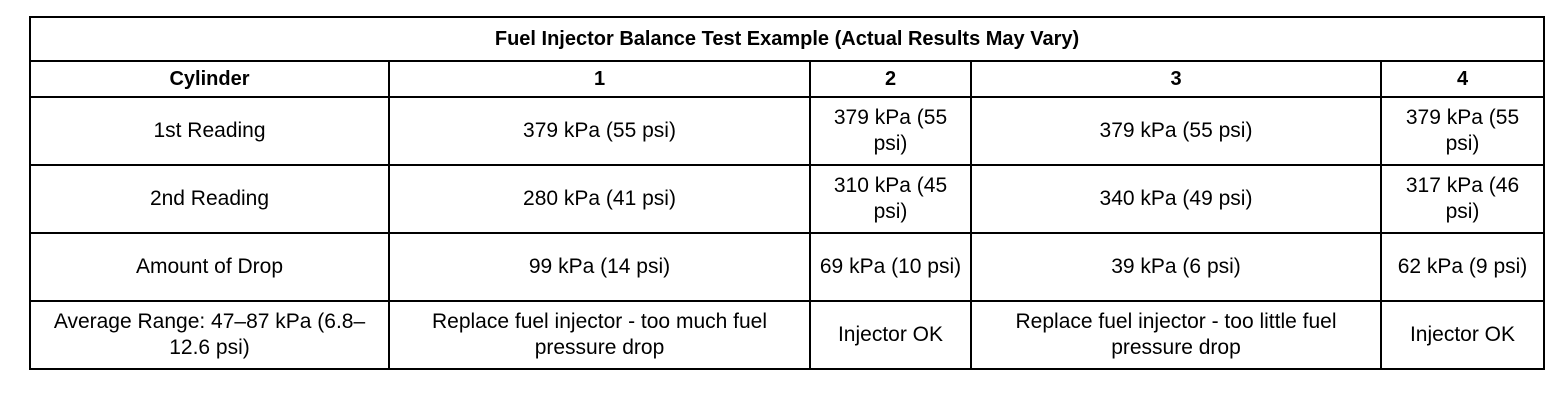  What do you see at coordinates (1462, 79) in the screenshot?
I see `header-cylinder-4: 4` at bounding box center [1462, 79].